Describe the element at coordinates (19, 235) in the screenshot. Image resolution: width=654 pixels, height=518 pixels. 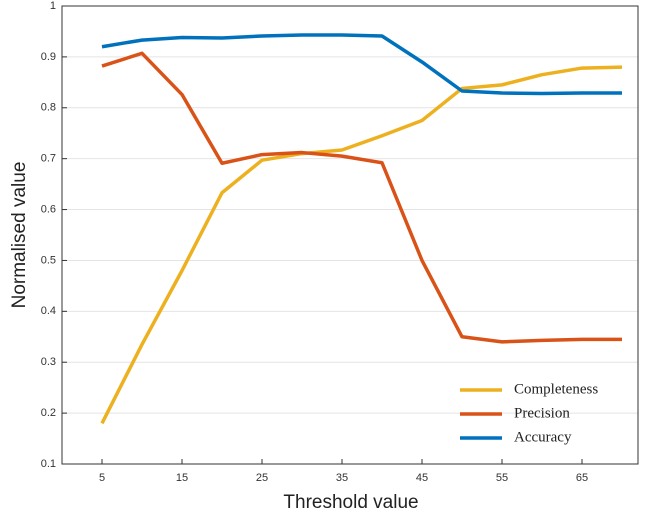
I see `y-axis-label: Normalised value` at that location.